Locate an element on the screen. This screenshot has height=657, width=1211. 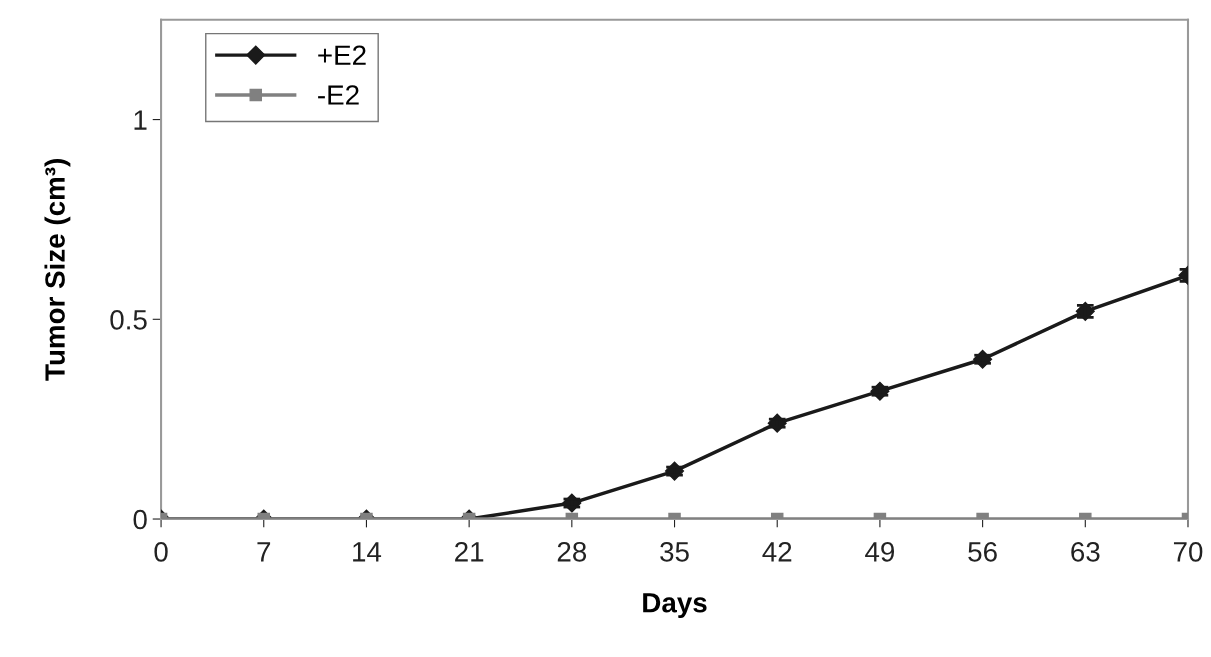
x-tick-label: 21 is located at coordinates (469, 551).